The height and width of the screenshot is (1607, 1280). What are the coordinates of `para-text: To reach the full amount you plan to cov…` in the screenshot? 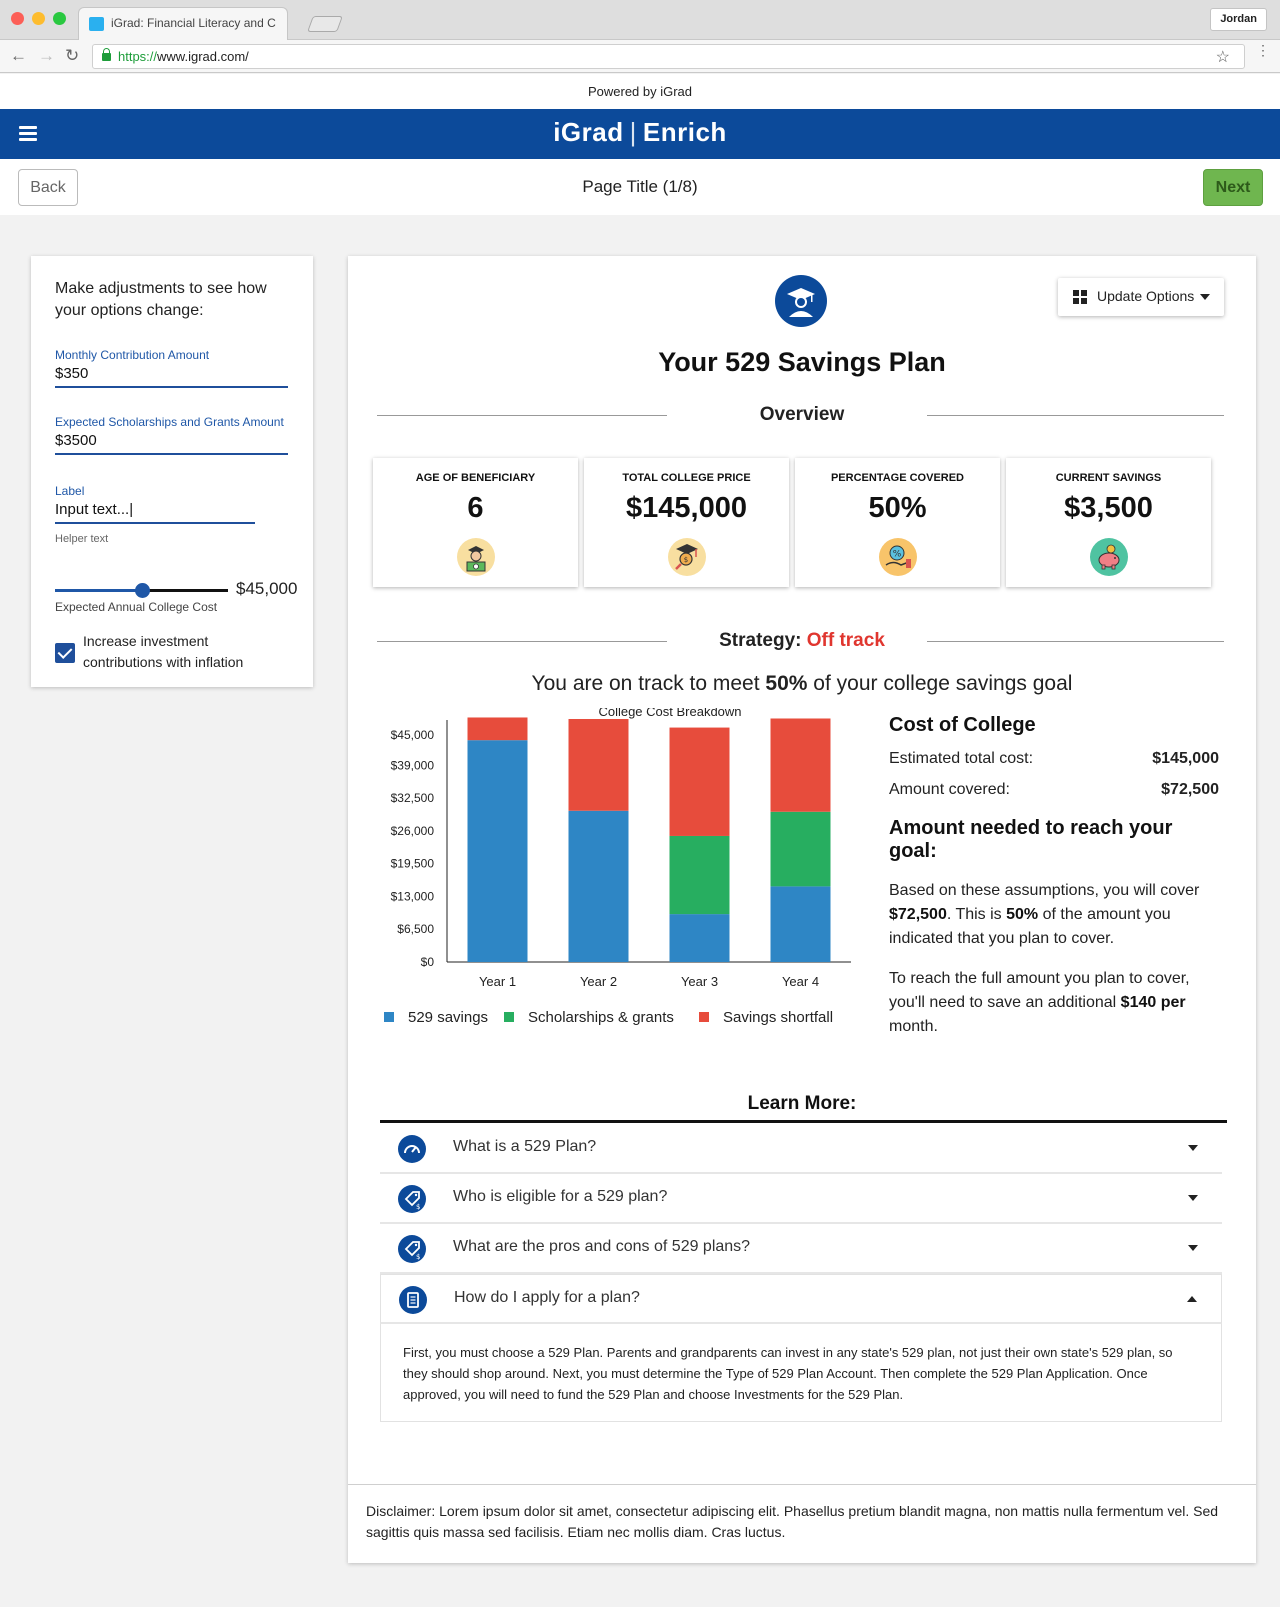 It's located at (1039, 990).